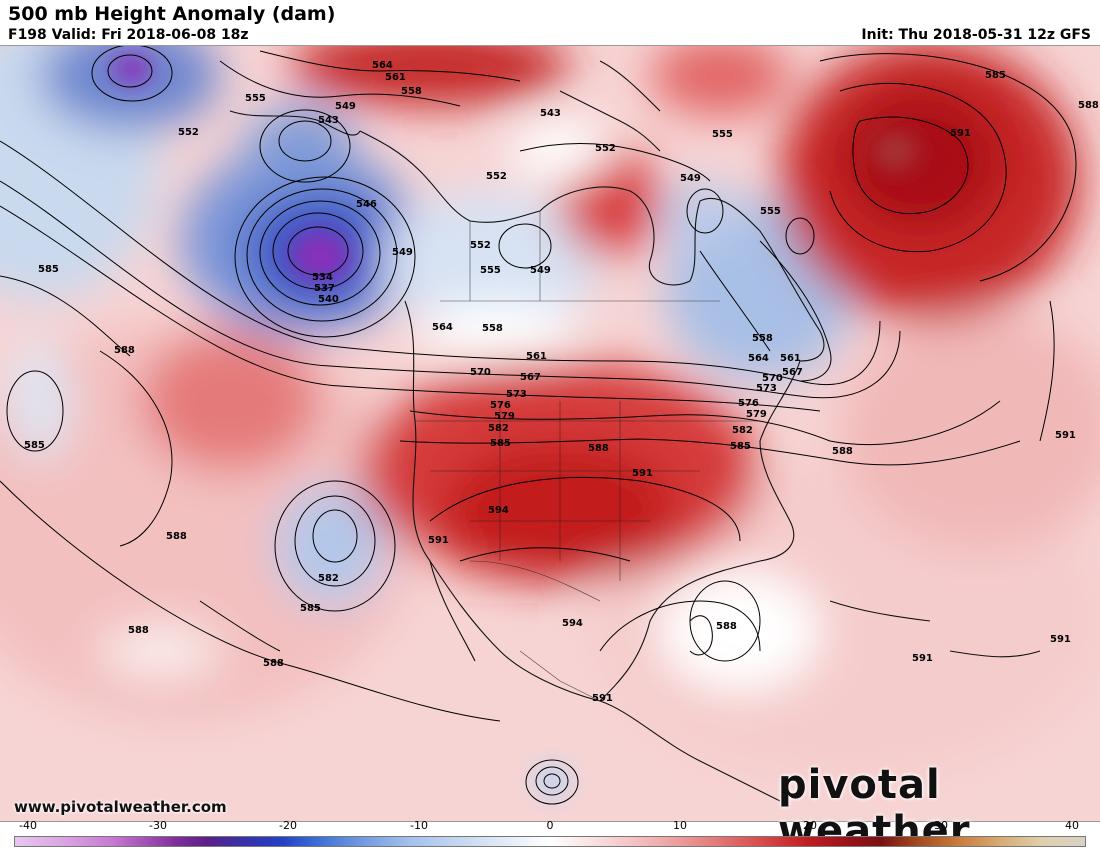 The image size is (1100, 854). Describe the element at coordinates (504, 416) in the screenshot. I see `contour-label: 579` at that location.